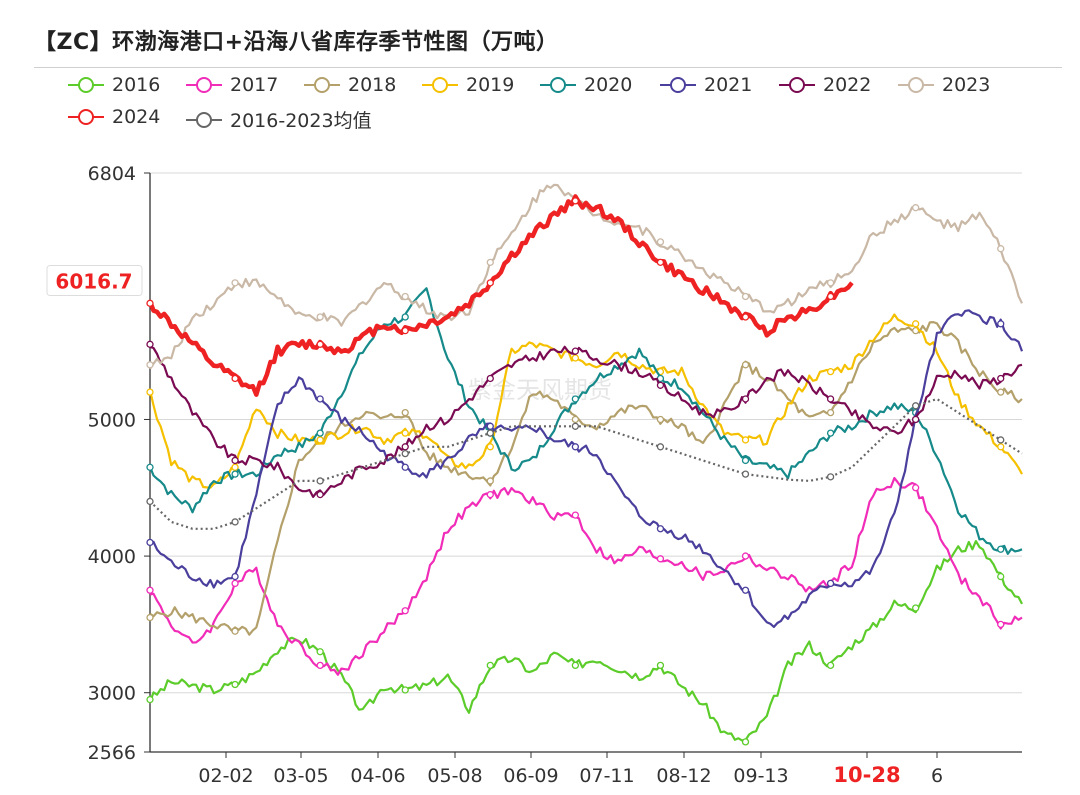 The height and width of the screenshot is (795, 1080). I want to click on legend-item-2016-2023均值: 2016-2023均值, so click(278, 119).